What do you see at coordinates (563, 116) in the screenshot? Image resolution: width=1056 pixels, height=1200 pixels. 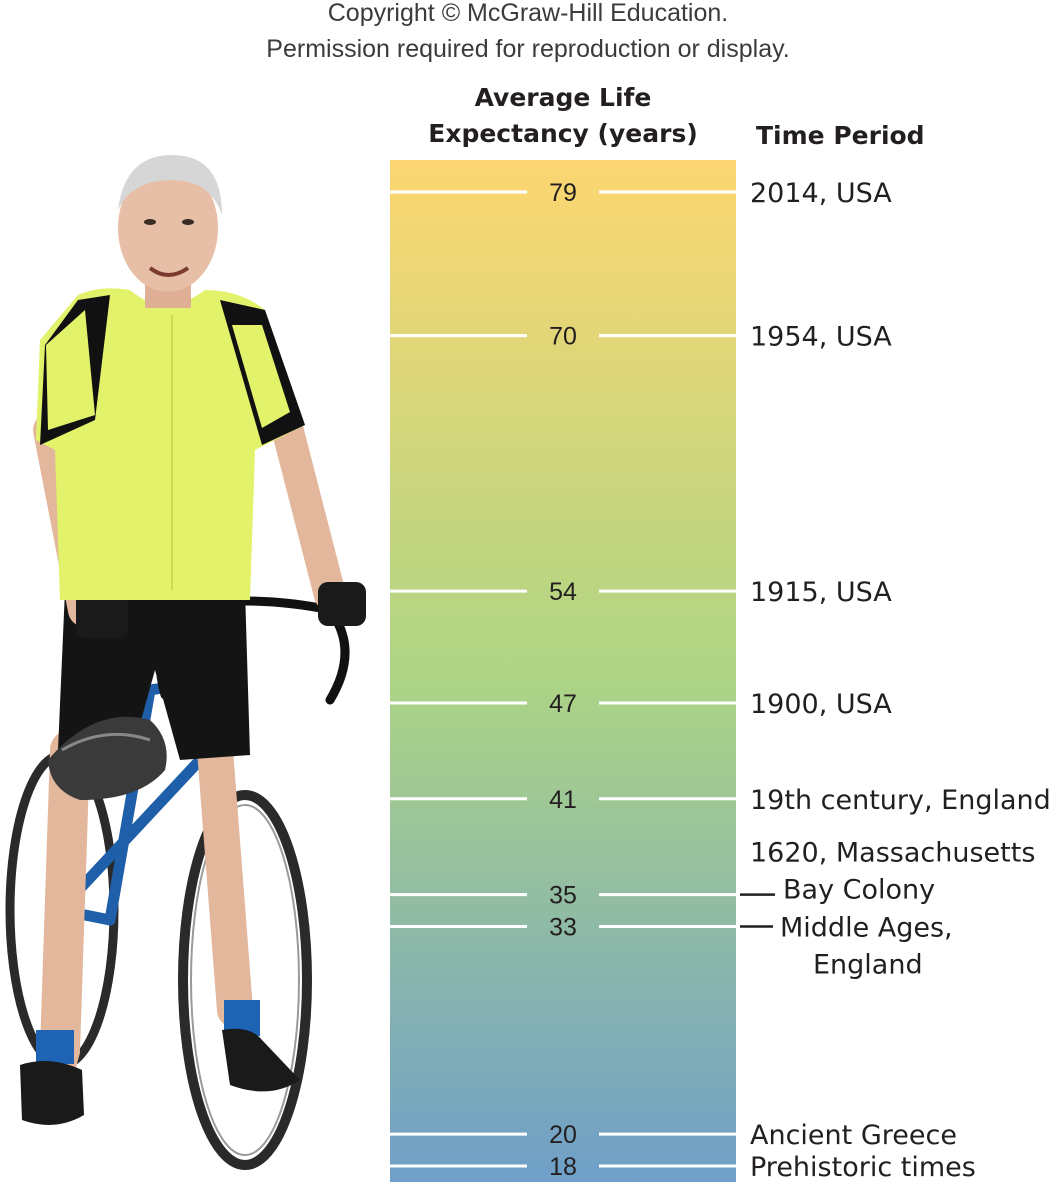 I see `life-expectancy-header: Average Life Expectancy (years)` at bounding box center [563, 116].